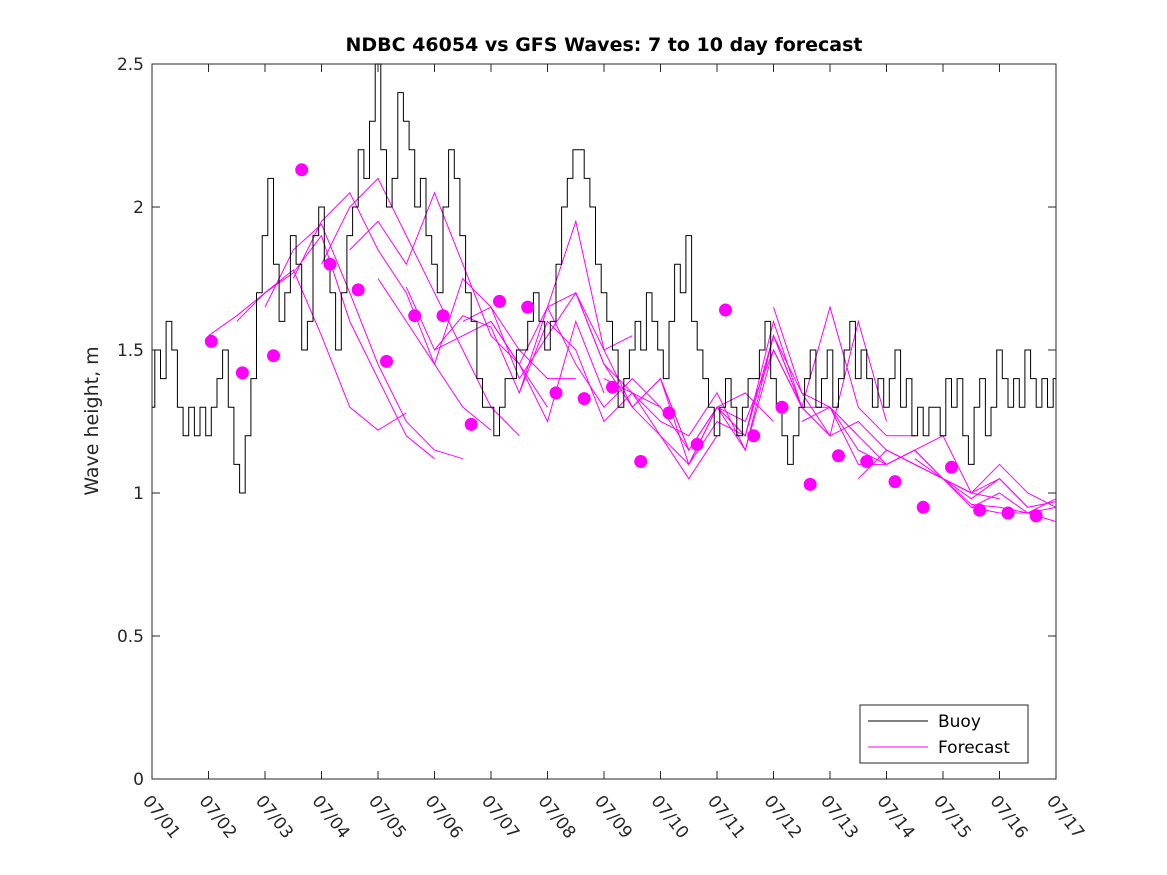 The image size is (1167, 875). I want to click on legend-box, so click(944, 734).